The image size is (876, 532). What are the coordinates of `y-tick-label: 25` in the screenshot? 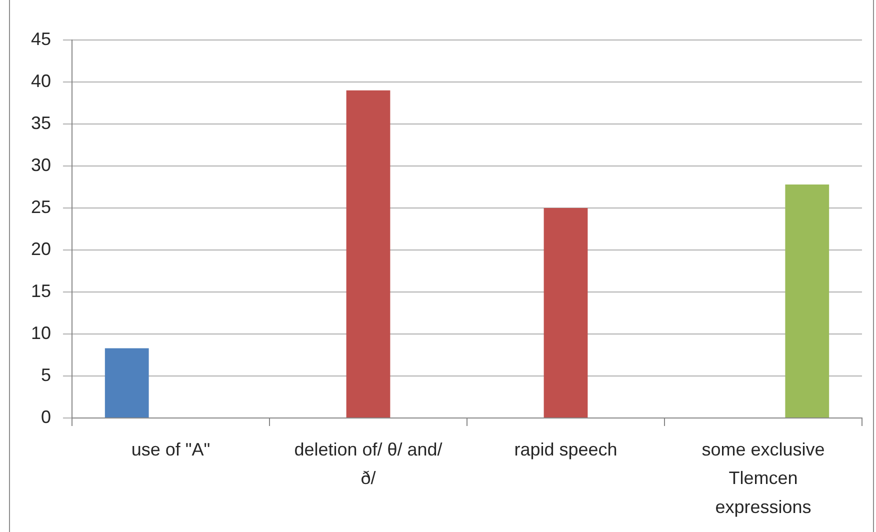 It's located at (40, 206).